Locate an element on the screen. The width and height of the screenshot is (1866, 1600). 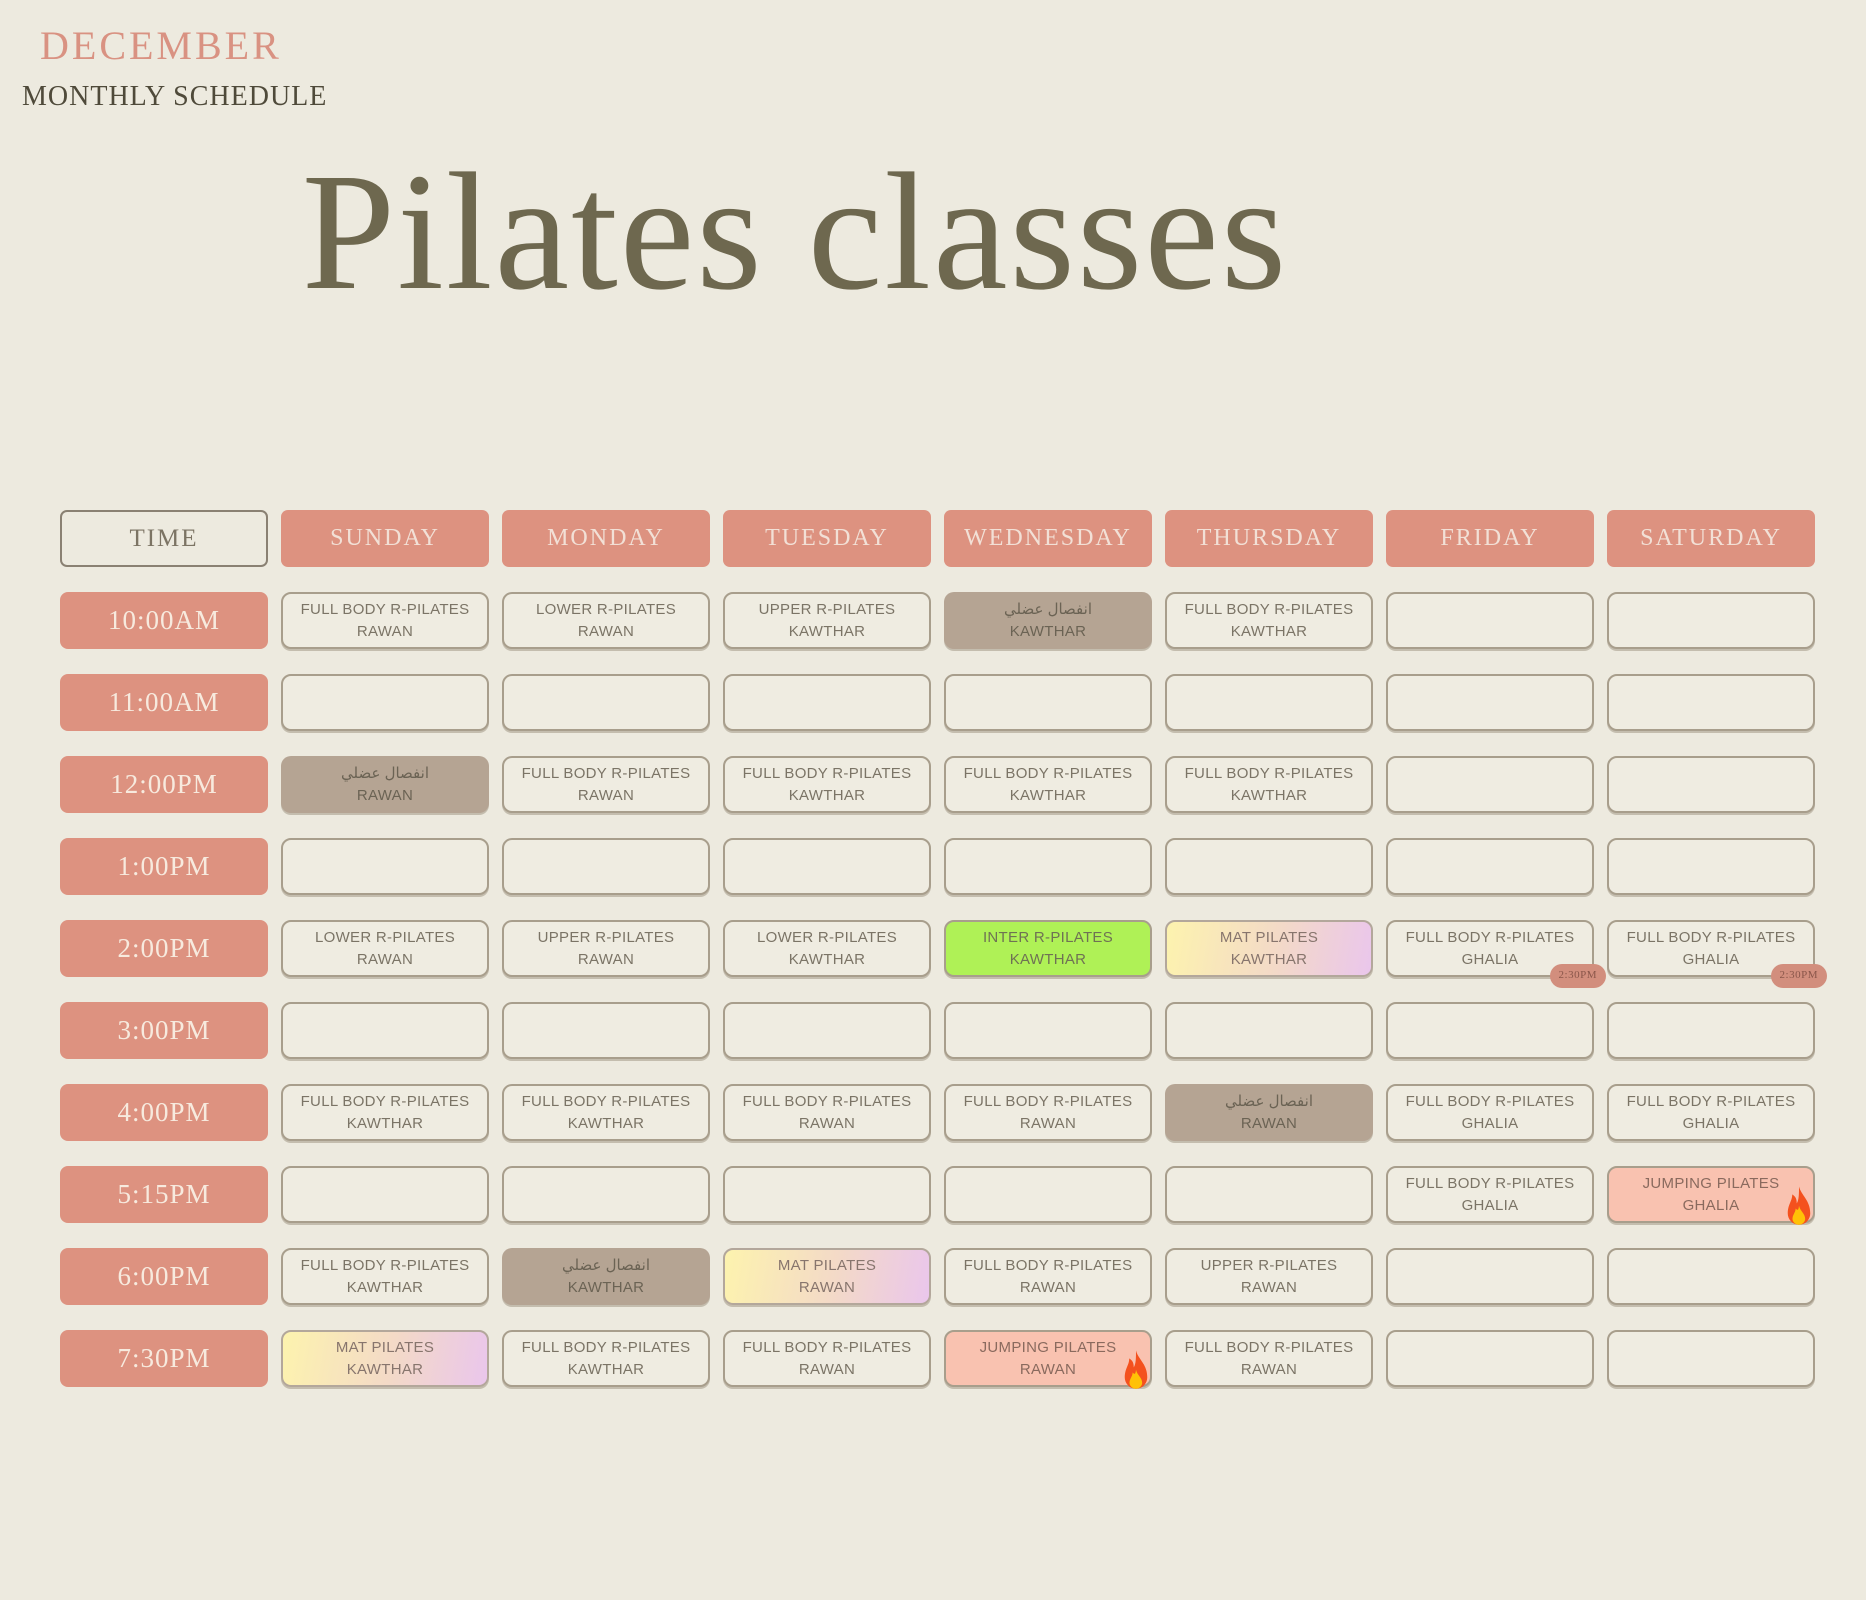
class-card: FULL BODY R-PILATES GHALIA 2:30PM is located at coordinates (1717, 954).